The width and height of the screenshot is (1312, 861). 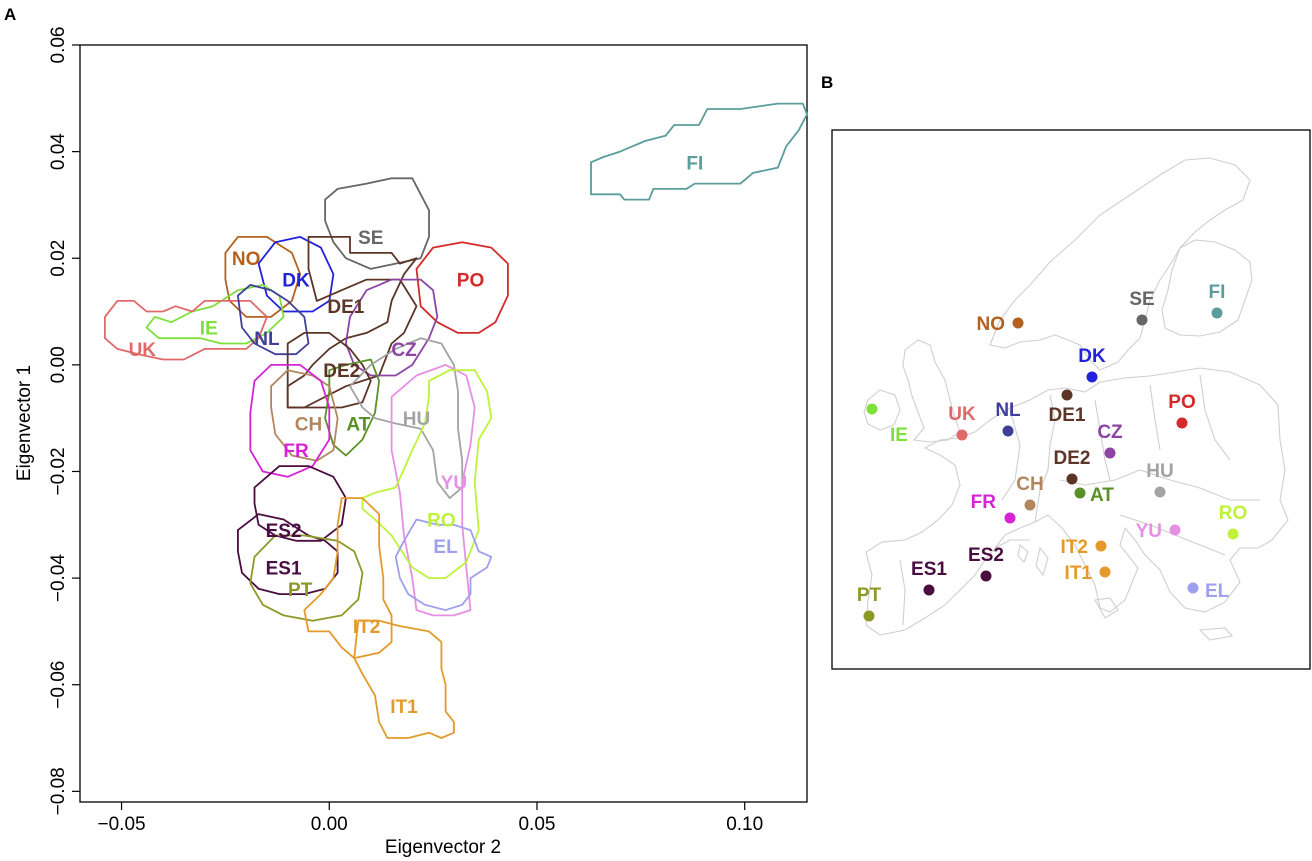 What do you see at coordinates (986, 555) in the screenshot?
I see `map-label-es2: ES2` at bounding box center [986, 555].